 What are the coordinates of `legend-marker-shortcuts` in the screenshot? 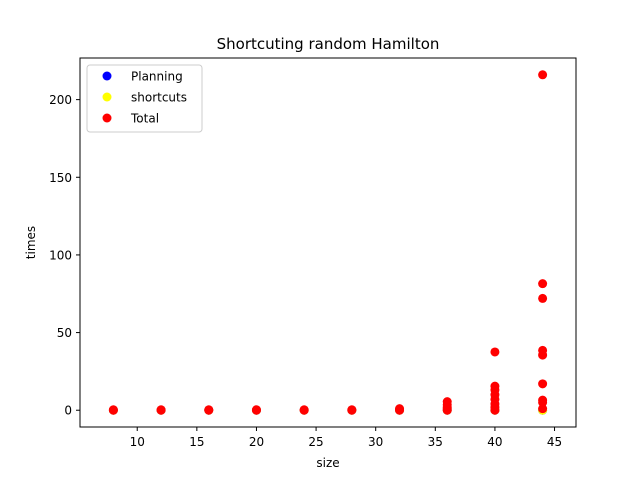 It's located at (107, 97).